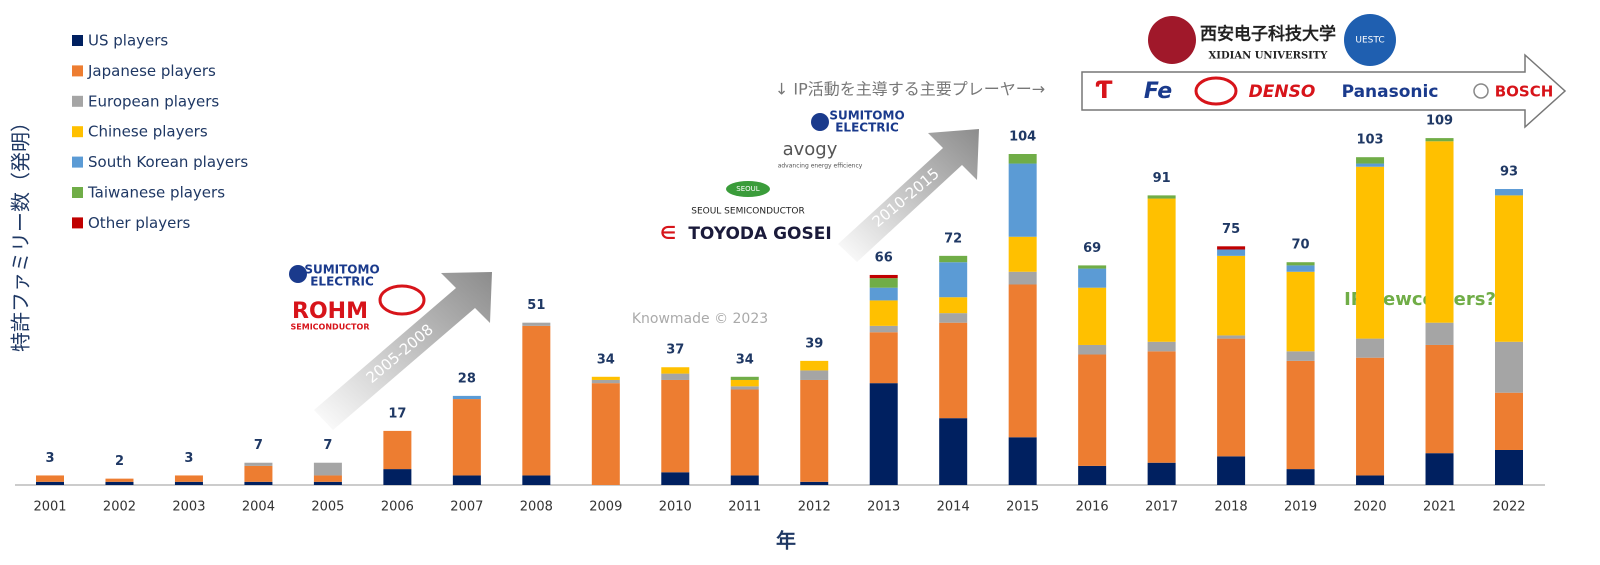 The height and width of the screenshot is (565, 1600). What do you see at coordinates (1104, 90) in the screenshot?
I see `logo-icon: Ƭ` at bounding box center [1104, 90].